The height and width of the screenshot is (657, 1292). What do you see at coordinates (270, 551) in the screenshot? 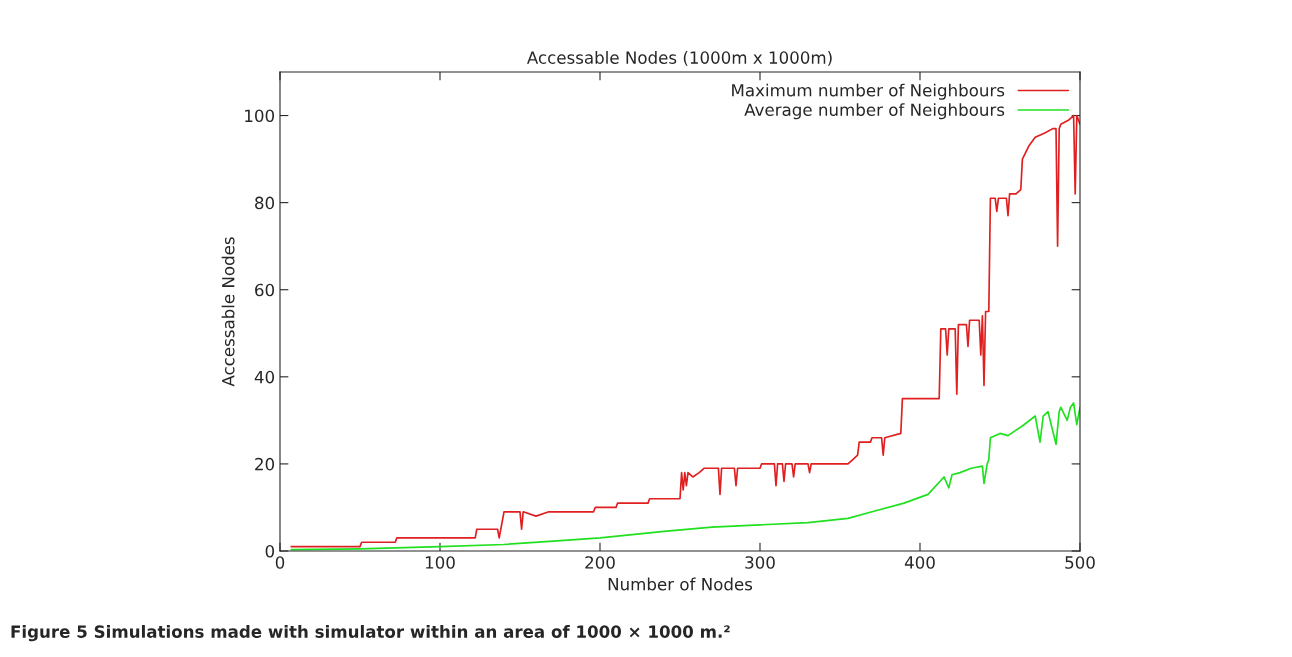
I see `y-tick-label: 0` at bounding box center [270, 551].